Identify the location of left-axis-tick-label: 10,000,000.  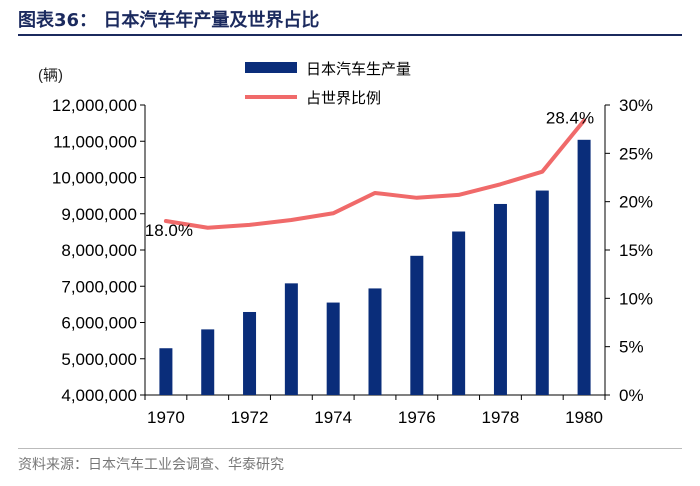
(94, 178).